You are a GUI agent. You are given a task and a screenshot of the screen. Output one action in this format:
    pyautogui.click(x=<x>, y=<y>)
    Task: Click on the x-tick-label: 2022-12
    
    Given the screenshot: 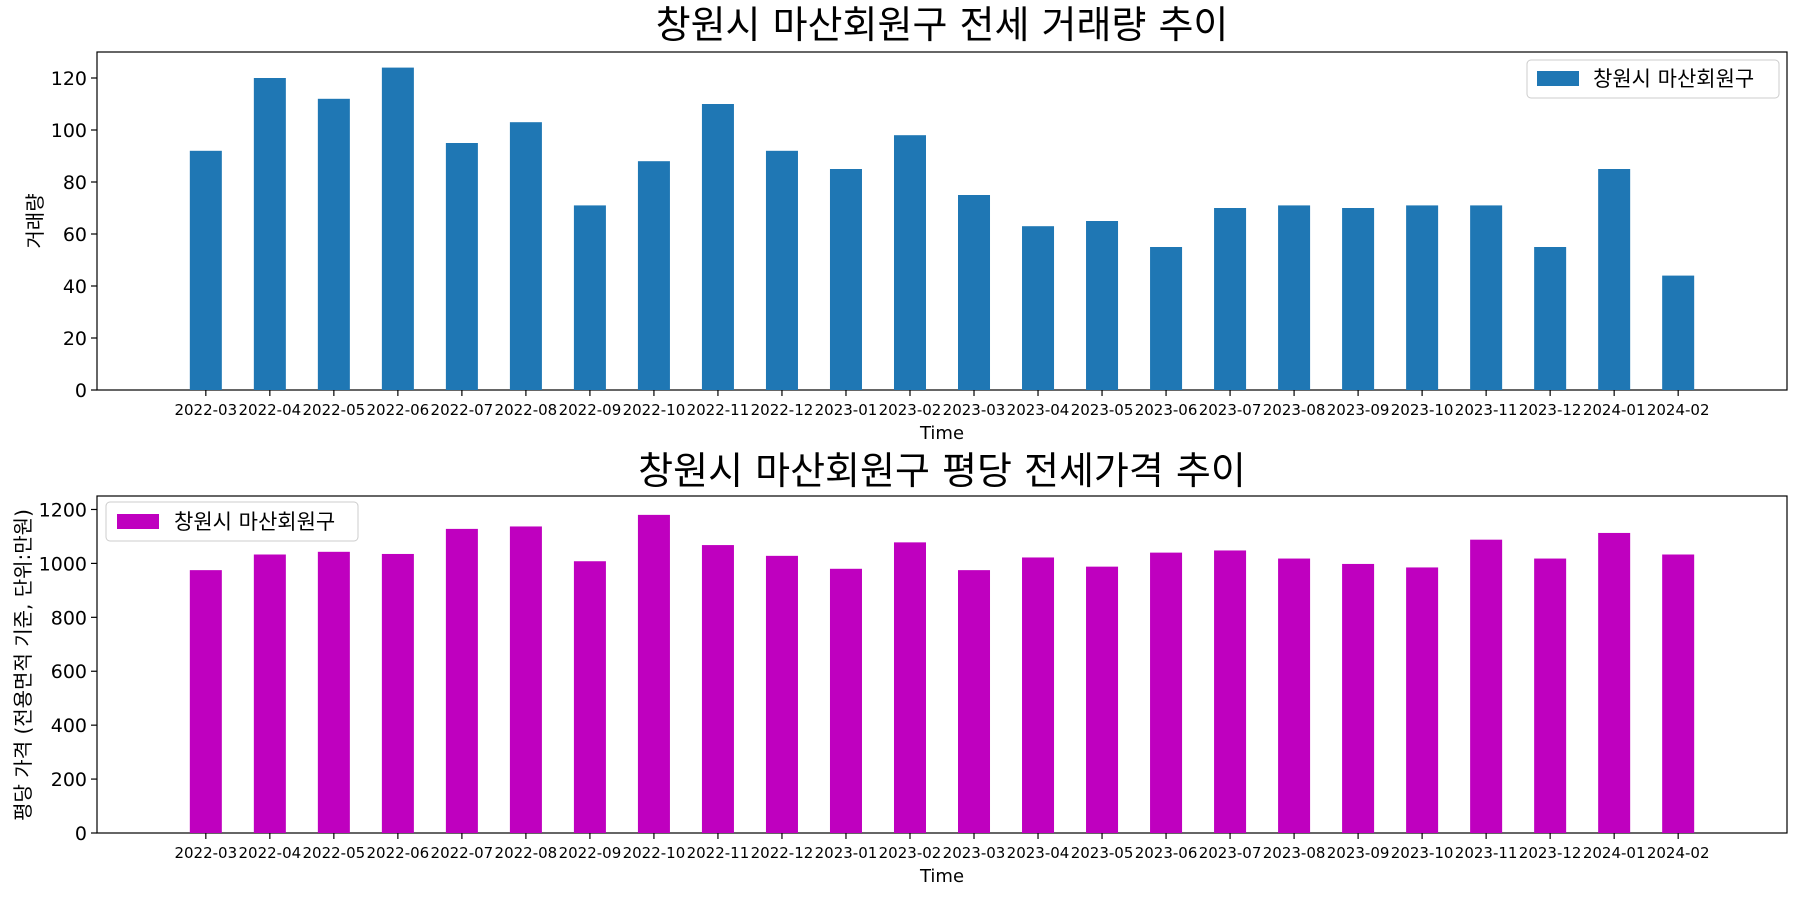 What is the action you would take?
    pyautogui.click(x=782, y=853)
    